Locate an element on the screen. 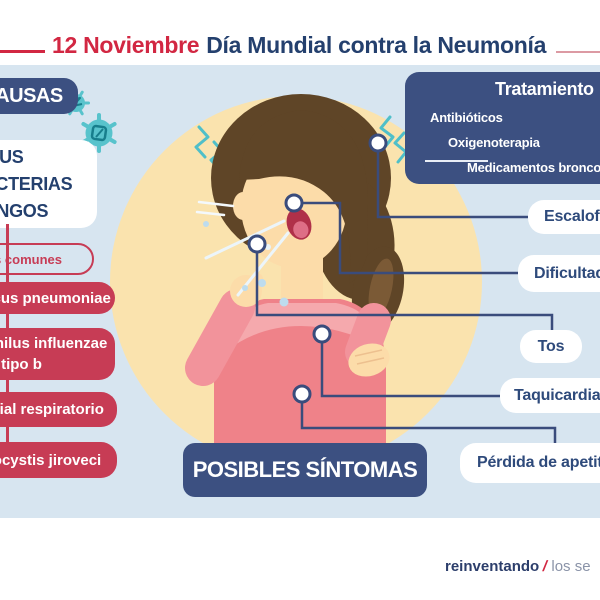  symptom-label: Pérdida de apetito is located at coordinates (538, 462).